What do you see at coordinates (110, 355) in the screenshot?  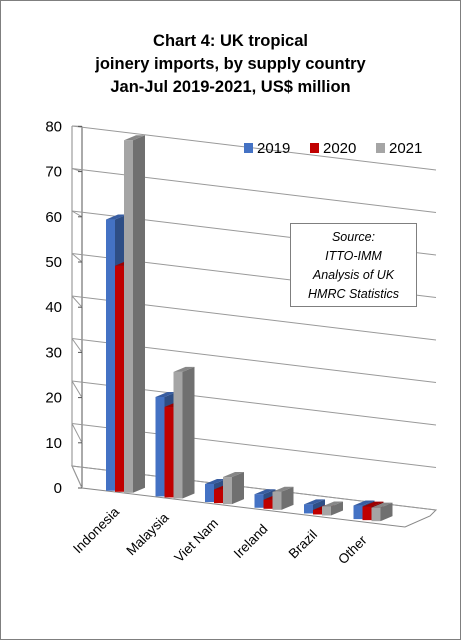 I see `bar-2019-0-front` at bounding box center [110, 355].